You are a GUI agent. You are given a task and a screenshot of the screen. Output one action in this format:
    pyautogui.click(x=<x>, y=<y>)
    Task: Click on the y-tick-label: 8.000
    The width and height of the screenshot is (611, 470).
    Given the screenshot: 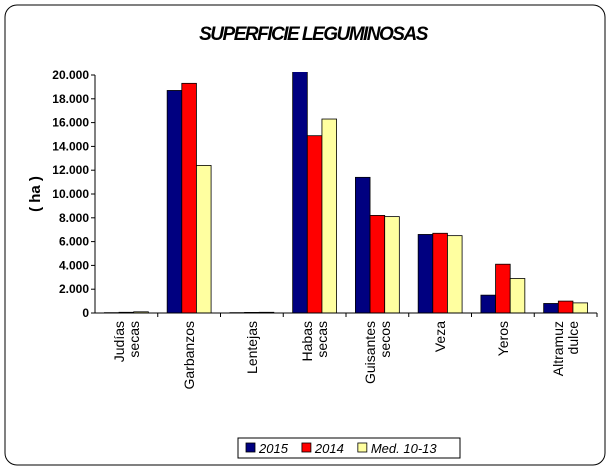 What is the action you would take?
    pyautogui.click(x=74, y=218)
    